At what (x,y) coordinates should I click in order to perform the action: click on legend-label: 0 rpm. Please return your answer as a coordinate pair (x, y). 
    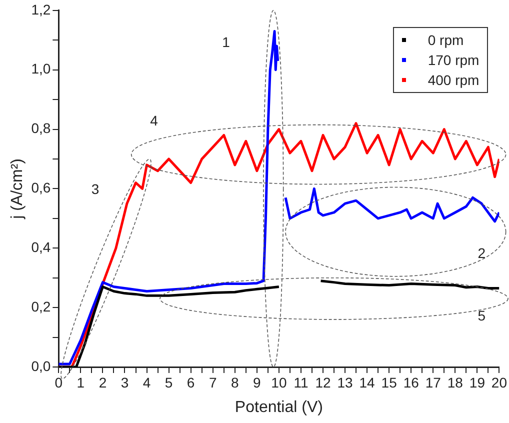
    Looking at the image, I should click on (446, 40).